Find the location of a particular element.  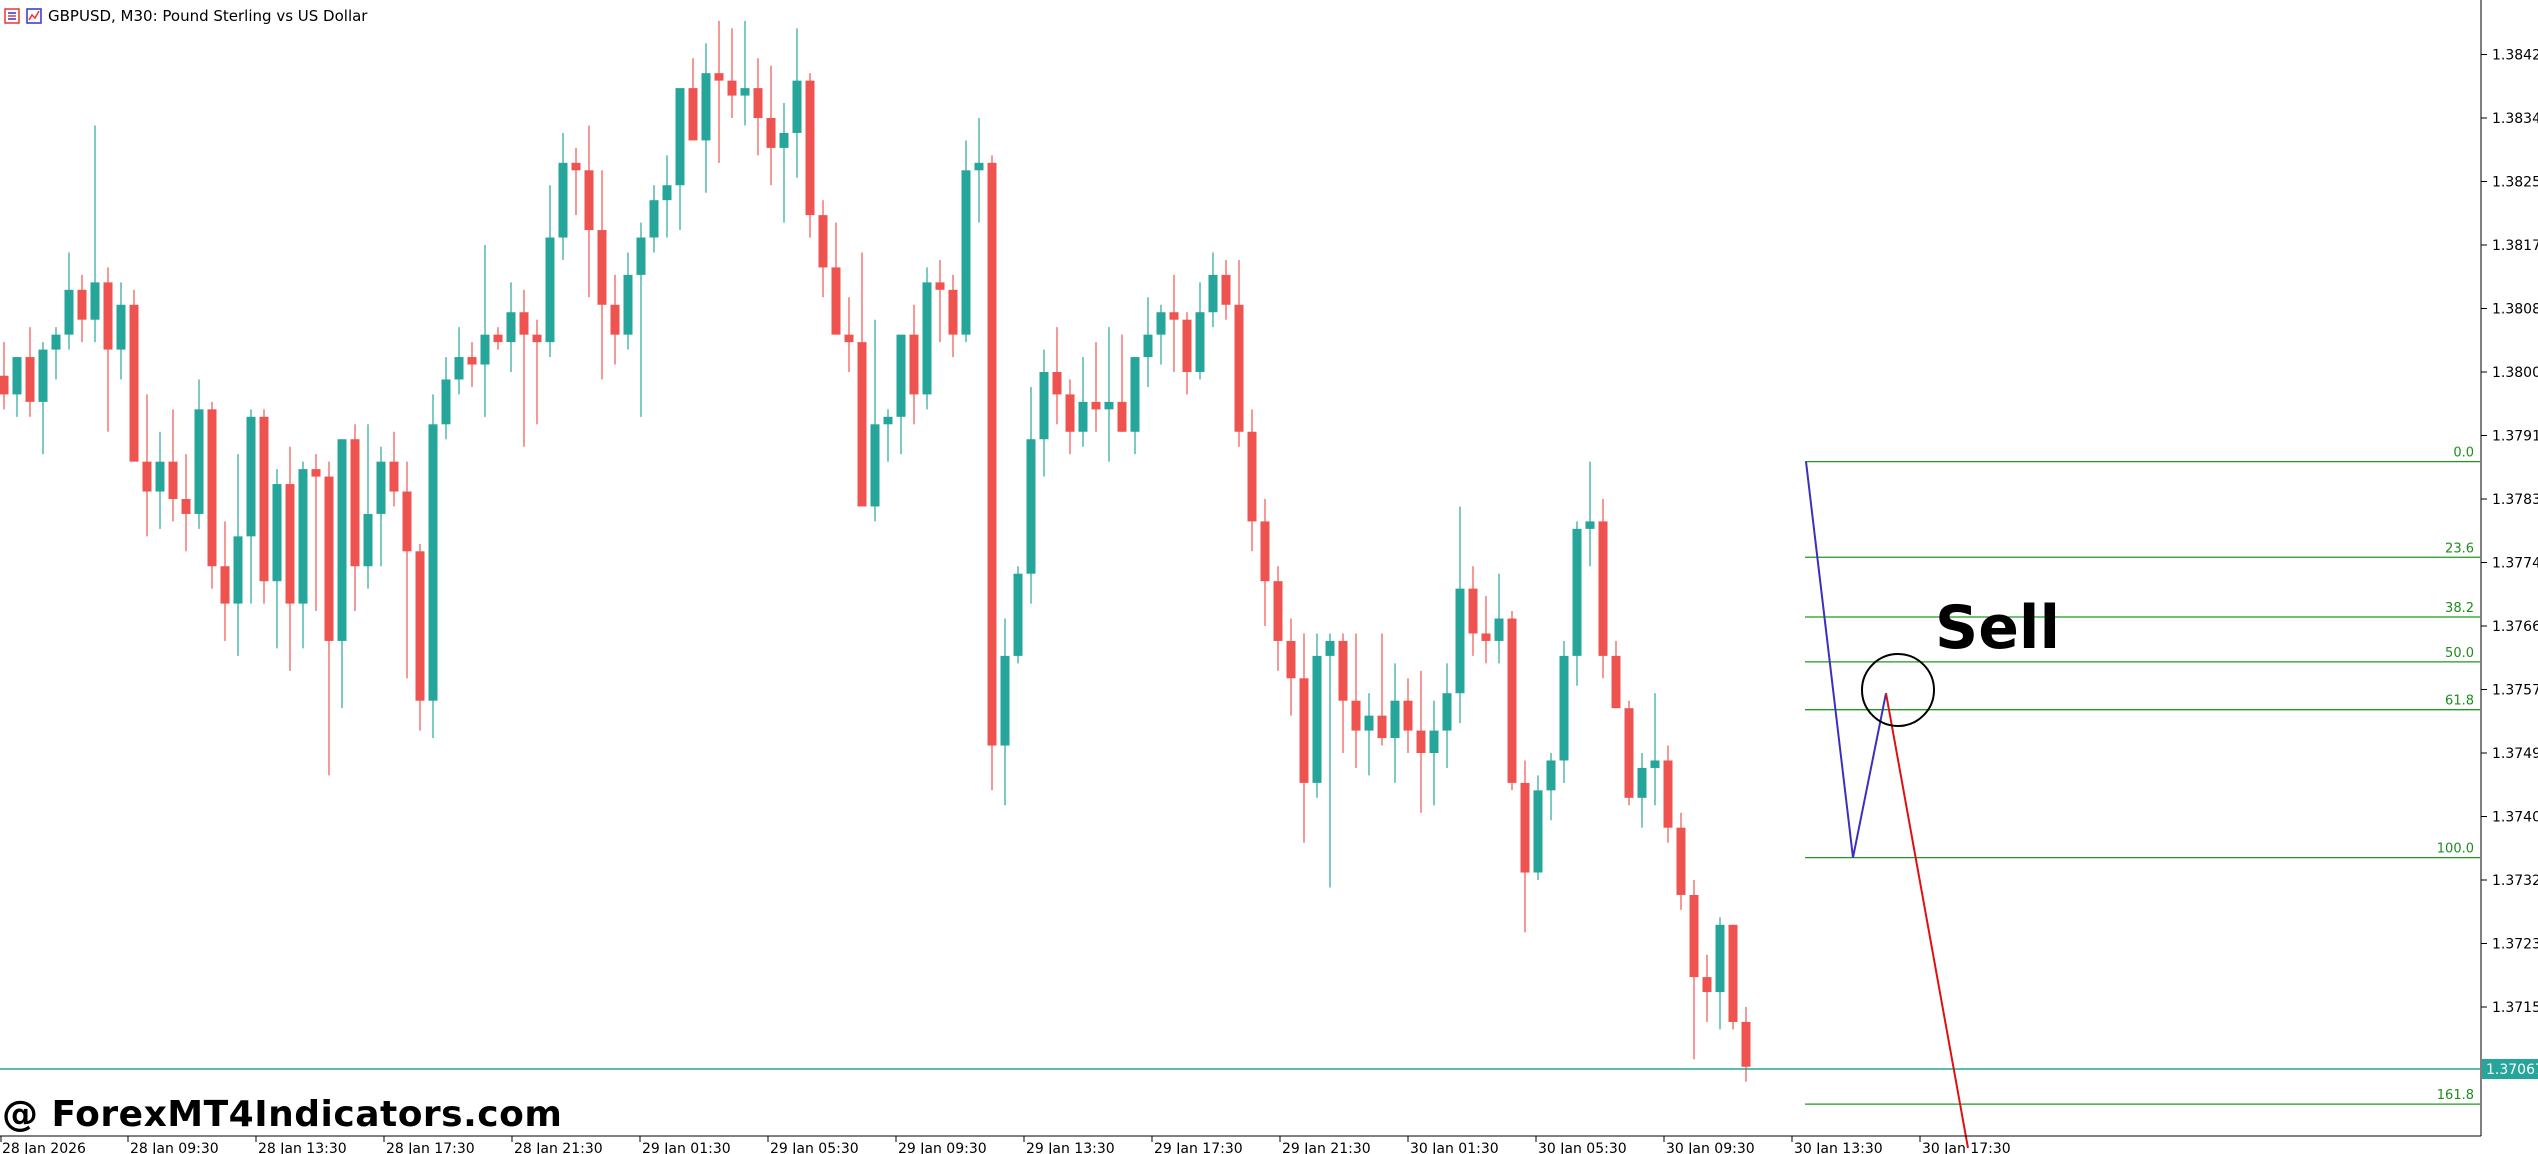

fib-level-label: 0.0 is located at coordinates (2463, 453).